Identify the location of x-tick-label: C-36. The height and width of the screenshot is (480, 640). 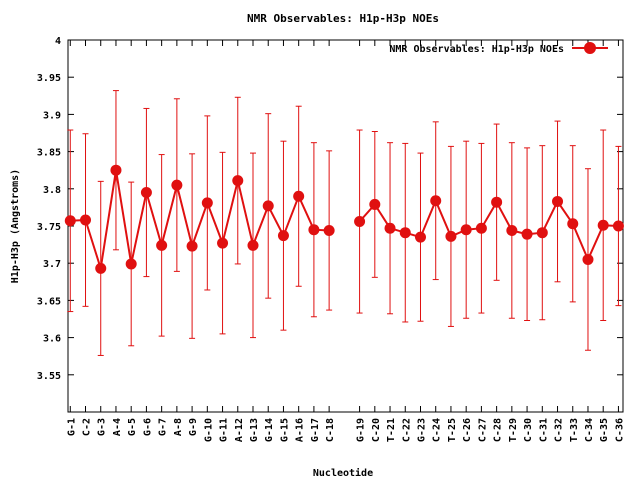
(619, 430).